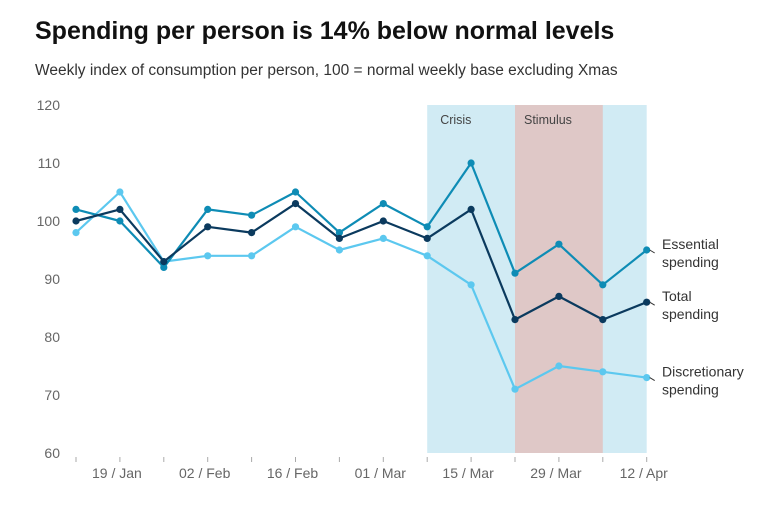 The width and height of the screenshot is (774, 506). I want to click on x-tick-label: 16 / Feb, so click(293, 473).